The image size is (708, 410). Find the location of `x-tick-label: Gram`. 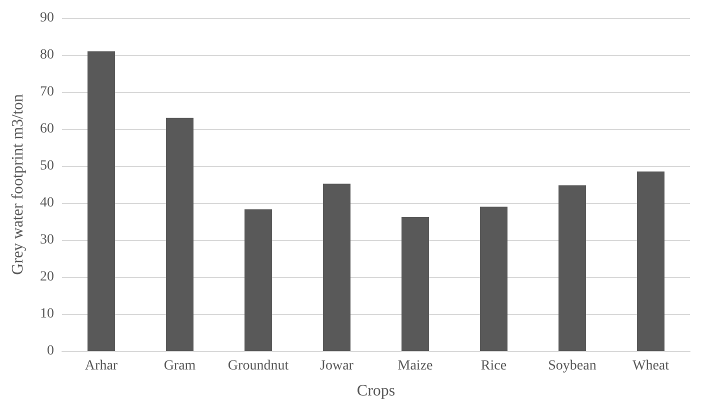

x-tick-label: Gram is located at coordinates (180, 366).